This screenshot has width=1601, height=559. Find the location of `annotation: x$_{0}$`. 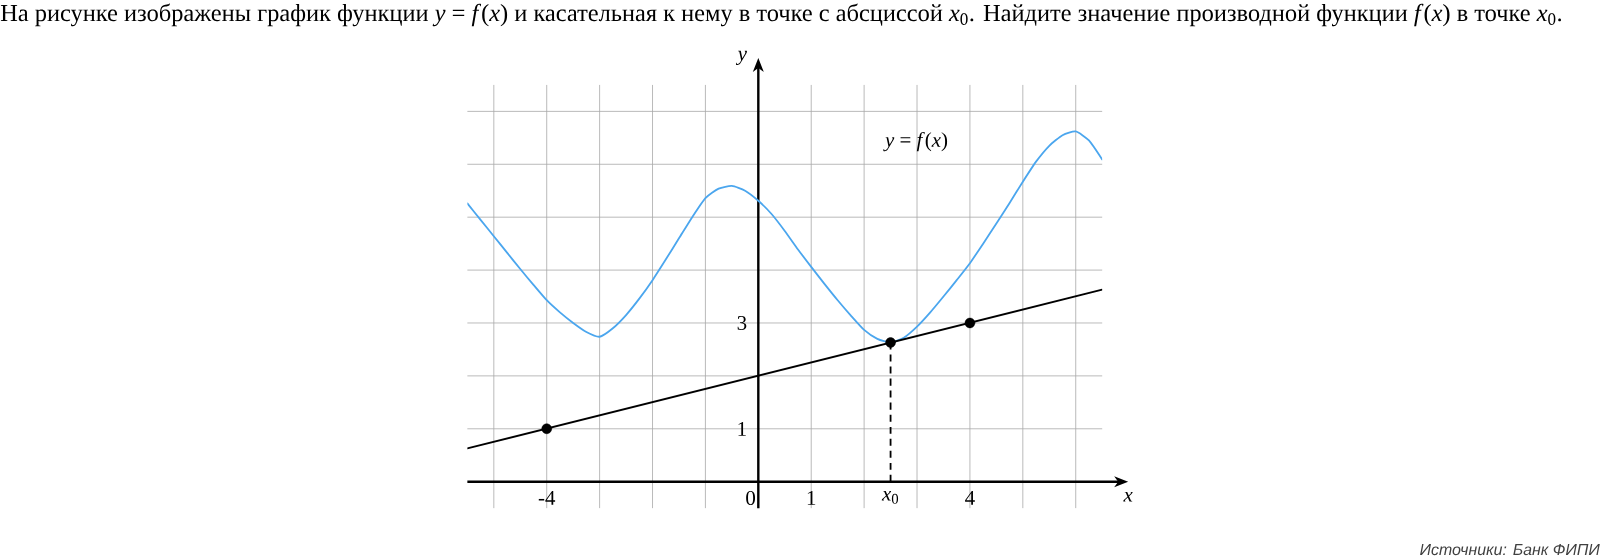

annotation: x$_{0}$ is located at coordinates (890, 497).